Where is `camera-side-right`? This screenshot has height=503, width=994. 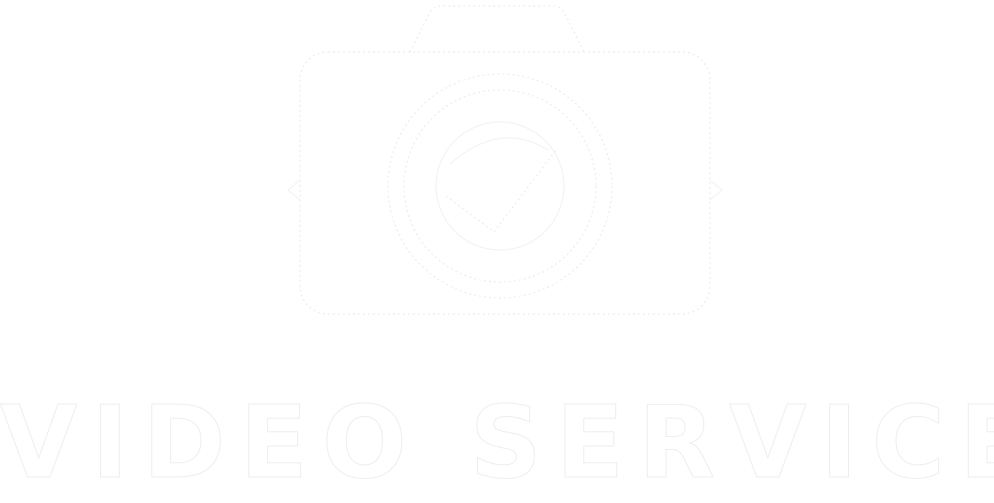 camera-side-right is located at coordinates (716, 190).